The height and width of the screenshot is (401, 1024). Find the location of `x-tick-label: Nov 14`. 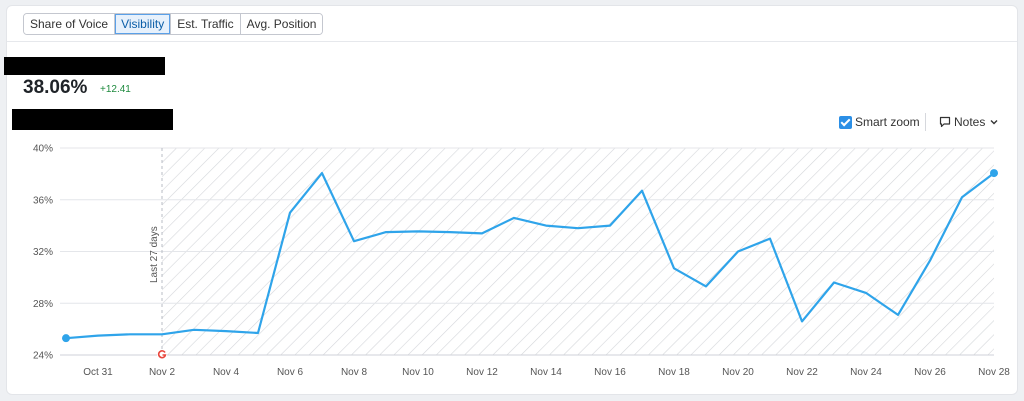

x-tick-label: Nov 14 is located at coordinates (546, 372).